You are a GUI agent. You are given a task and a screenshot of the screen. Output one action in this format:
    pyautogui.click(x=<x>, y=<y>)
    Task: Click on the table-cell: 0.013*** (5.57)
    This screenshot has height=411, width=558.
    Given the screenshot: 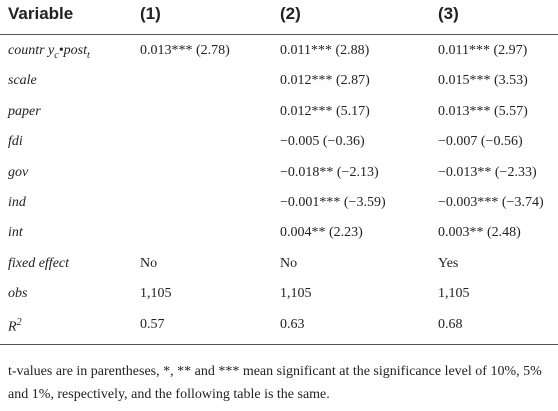 What is the action you would take?
    pyautogui.click(x=483, y=111)
    